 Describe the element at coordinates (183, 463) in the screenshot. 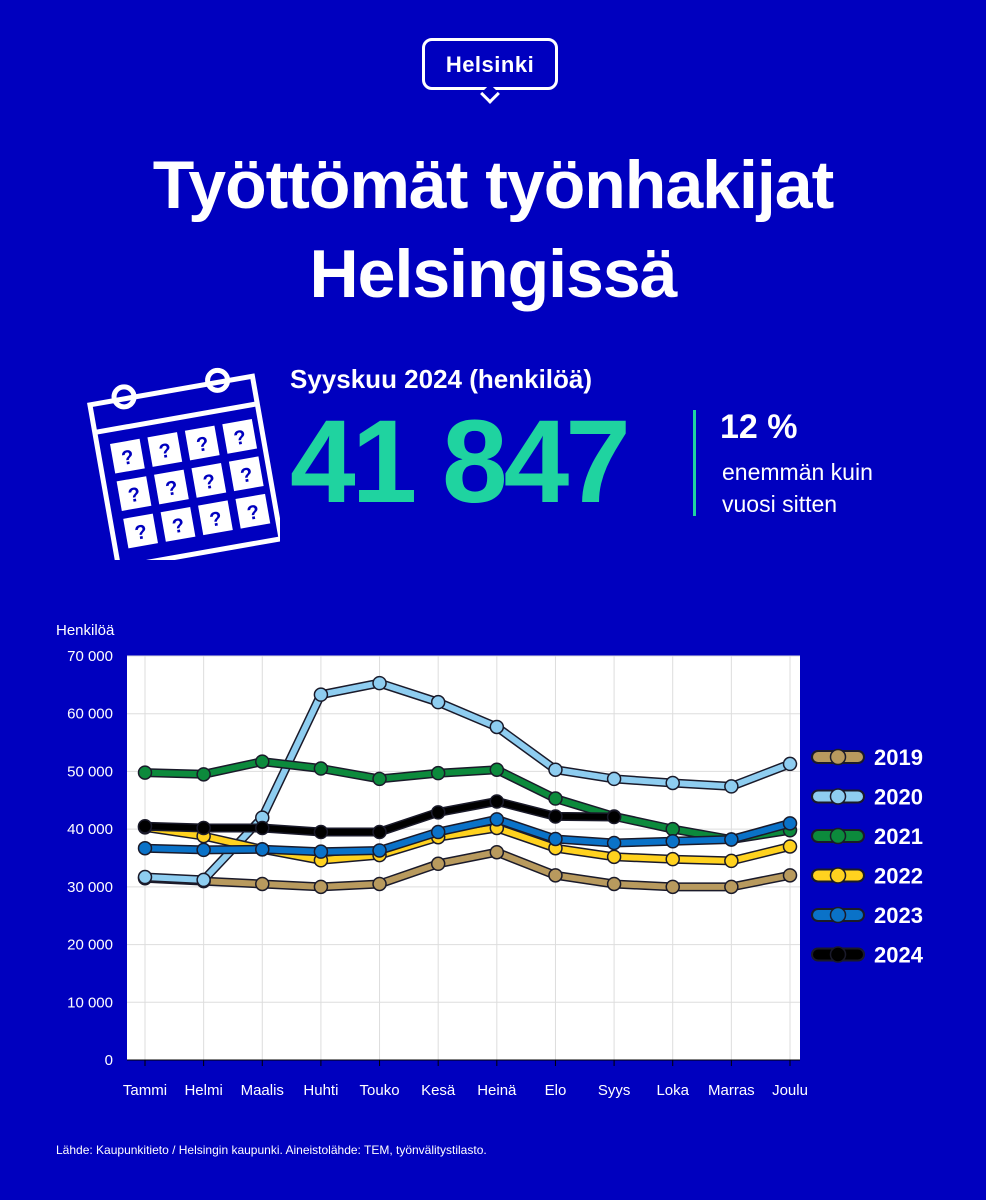

I see `calendar-icon: ????????????` at that location.